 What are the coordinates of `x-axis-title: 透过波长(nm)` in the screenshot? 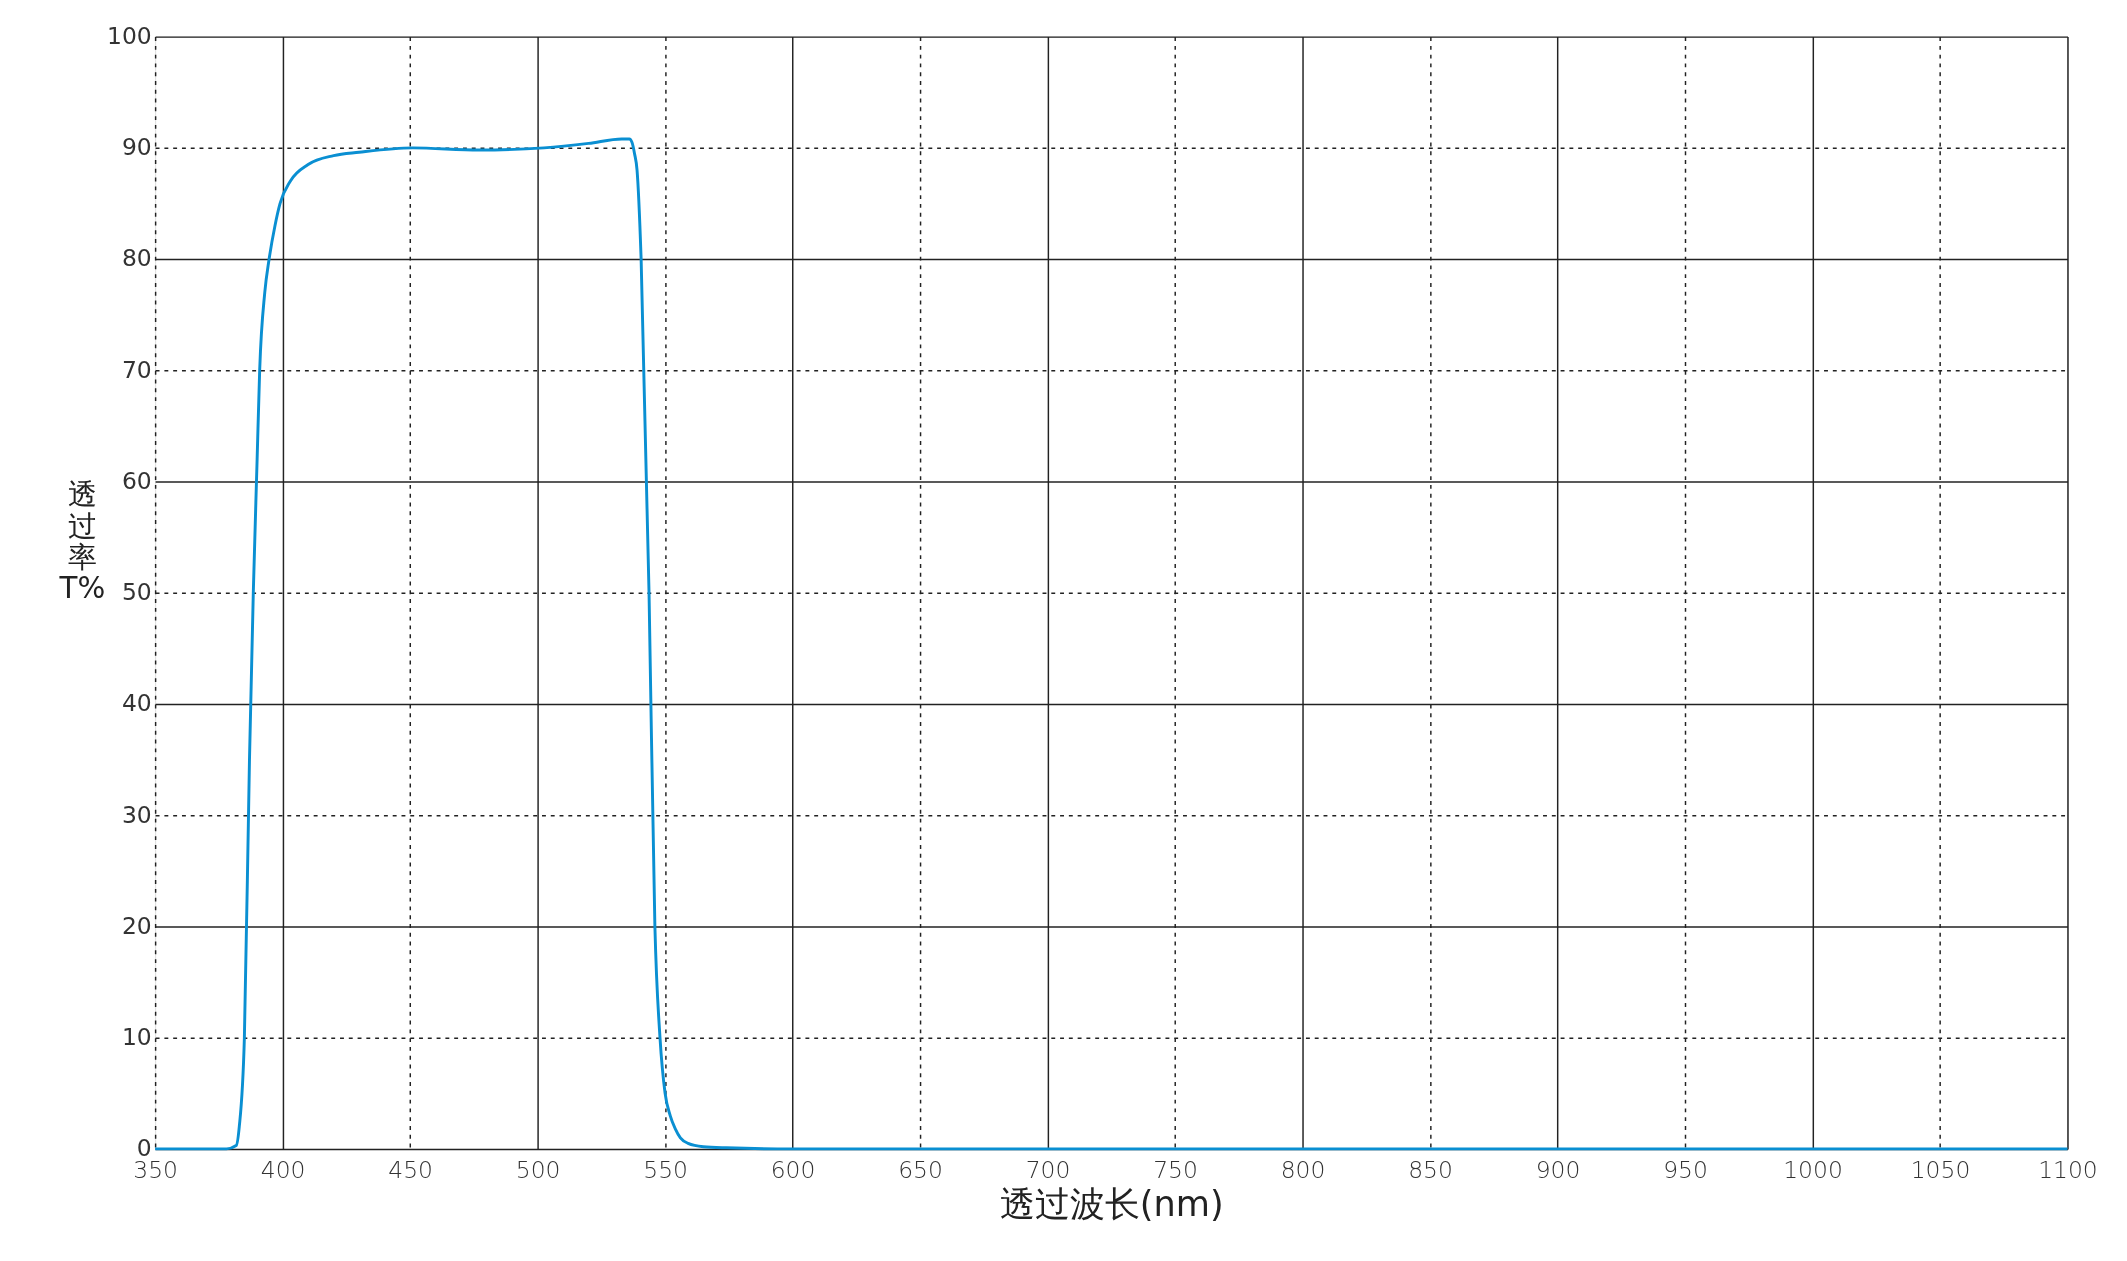 It's located at (1111, 1203).